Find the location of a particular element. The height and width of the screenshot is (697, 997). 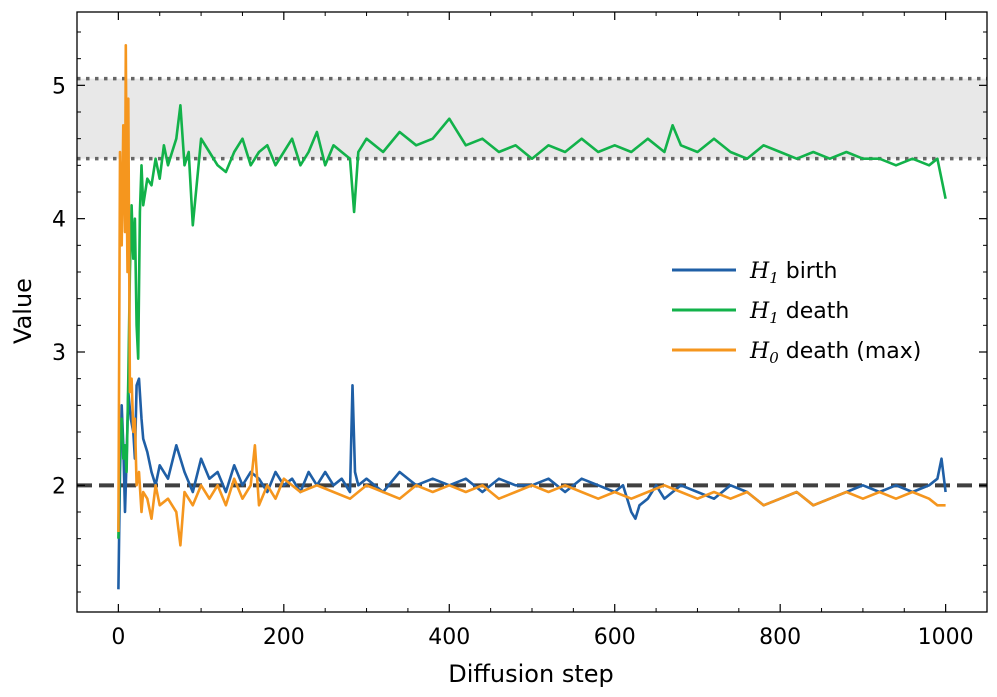

legend-label-2: H0 death (max) is located at coordinates (835, 353).